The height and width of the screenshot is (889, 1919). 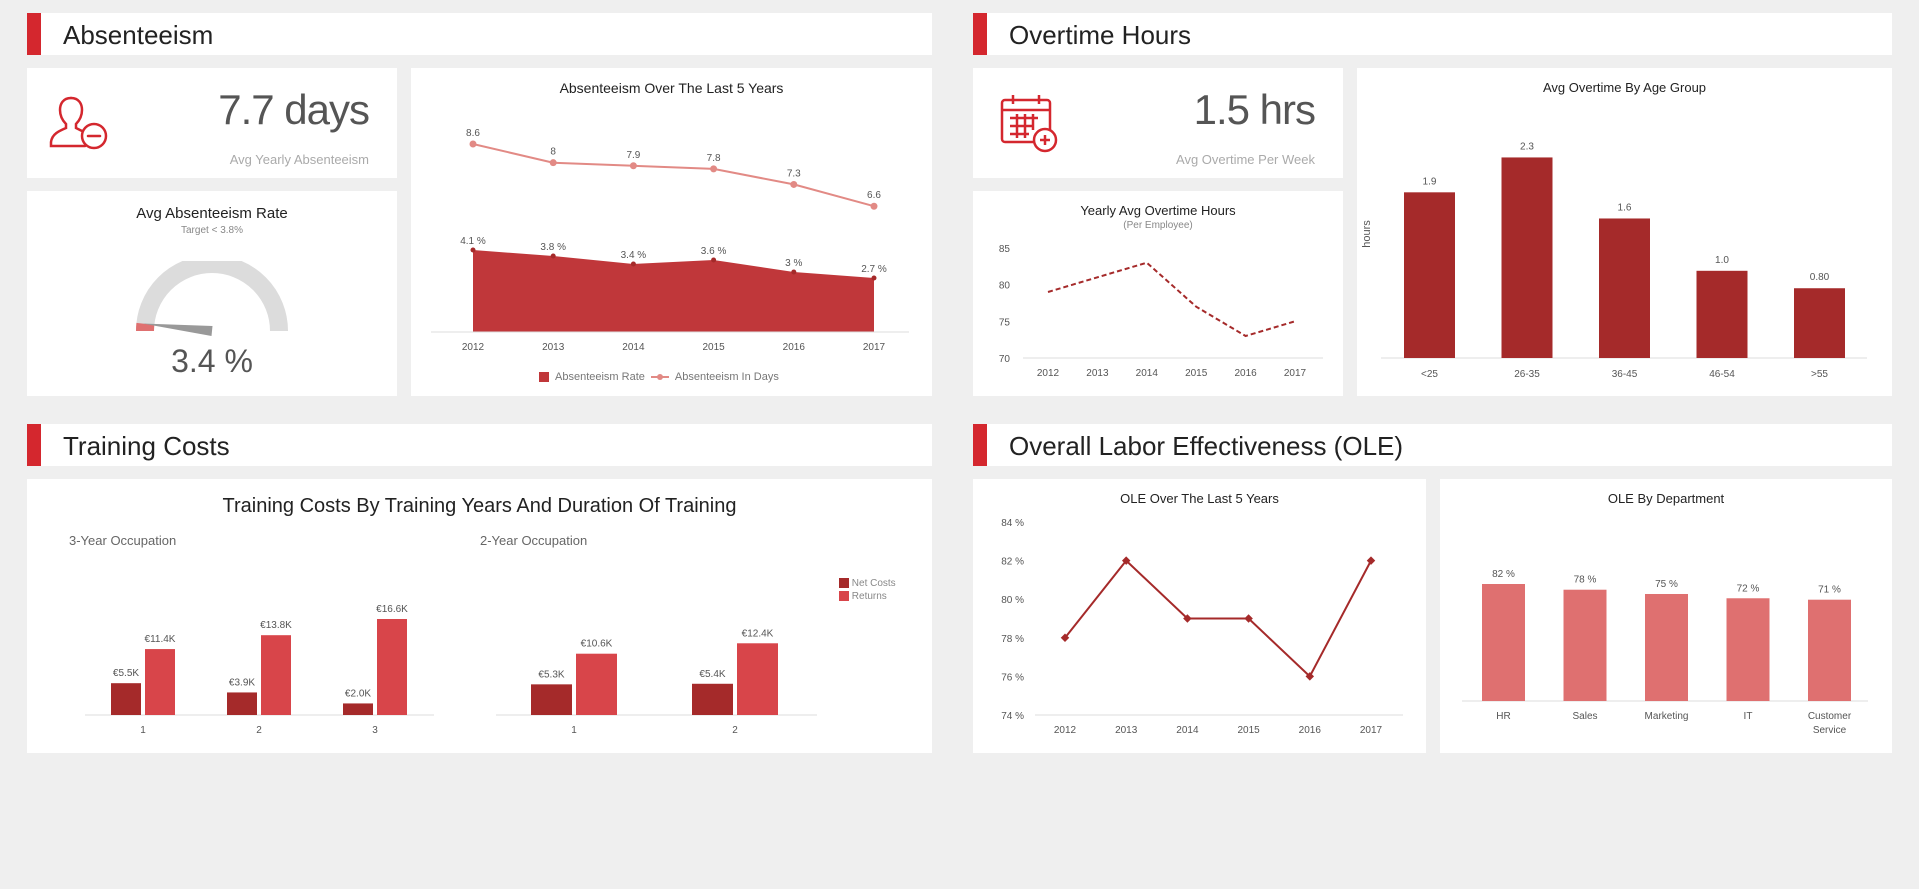 I want to click on data-label: 1.6, so click(x=1625, y=207).